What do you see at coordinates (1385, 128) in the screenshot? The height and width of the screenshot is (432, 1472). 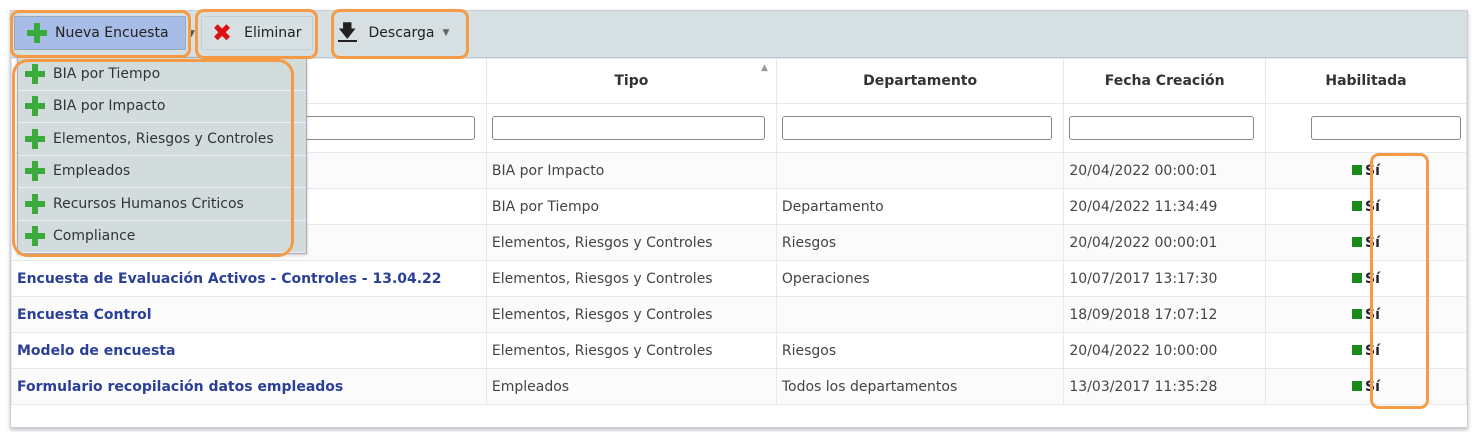 I see `filter-habilitada-input` at bounding box center [1385, 128].